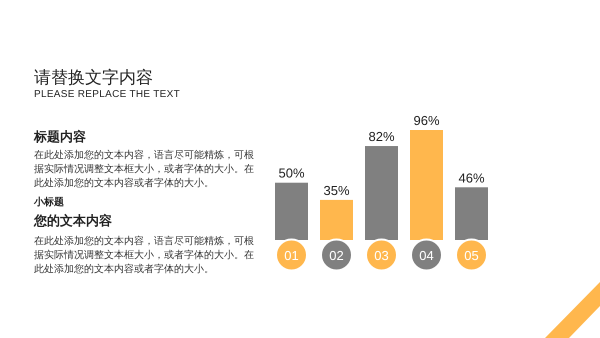 The height and width of the screenshot is (338, 600). What do you see at coordinates (426, 120) in the screenshot?
I see `data-label: 96%` at bounding box center [426, 120].